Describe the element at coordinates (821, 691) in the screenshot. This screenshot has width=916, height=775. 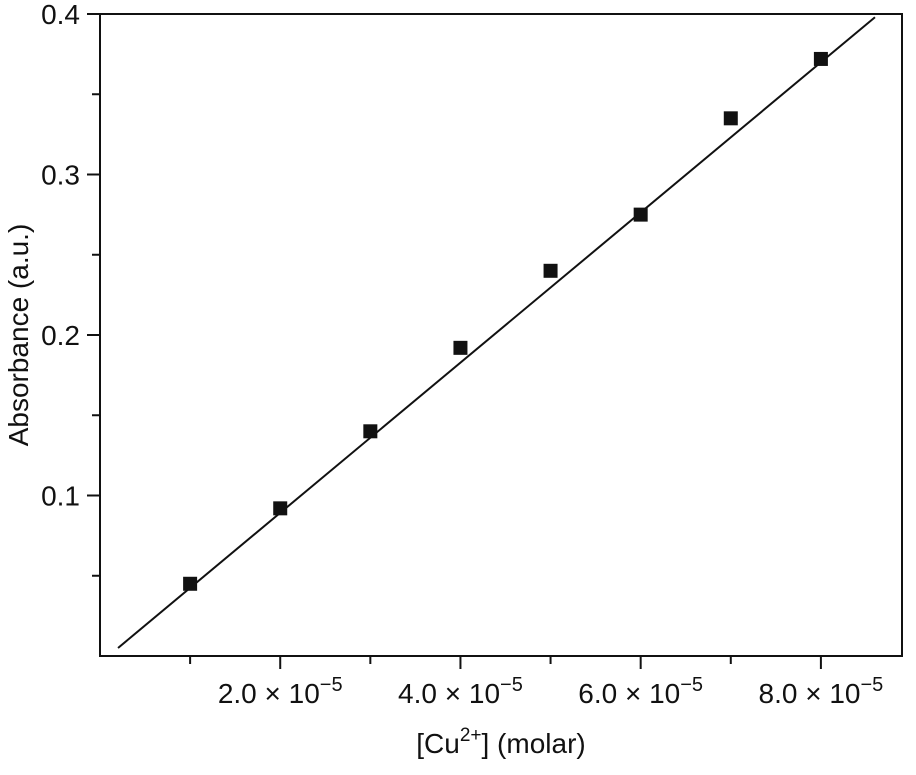
I see `x-tick-label: 8.0 × 10⁻⁵` at that location.